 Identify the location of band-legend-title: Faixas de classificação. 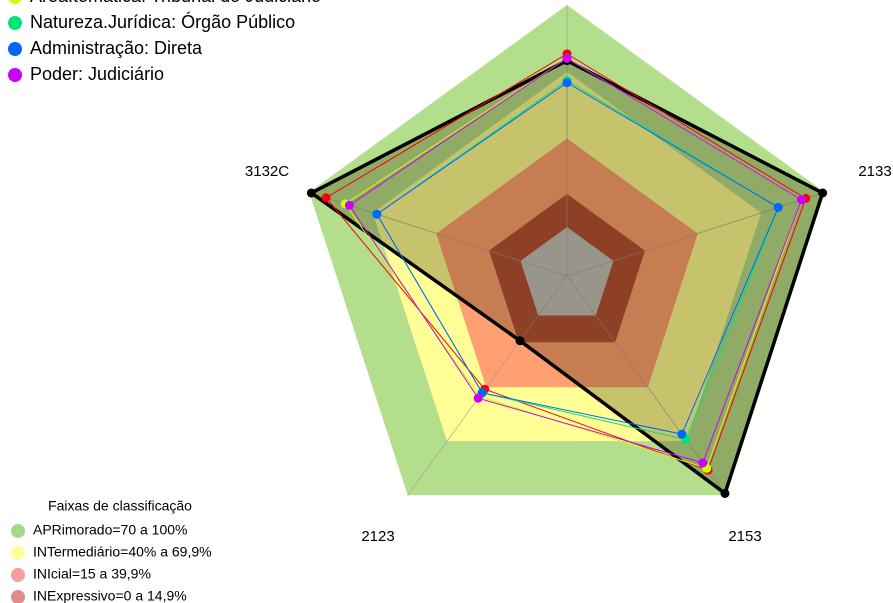
(120, 506).